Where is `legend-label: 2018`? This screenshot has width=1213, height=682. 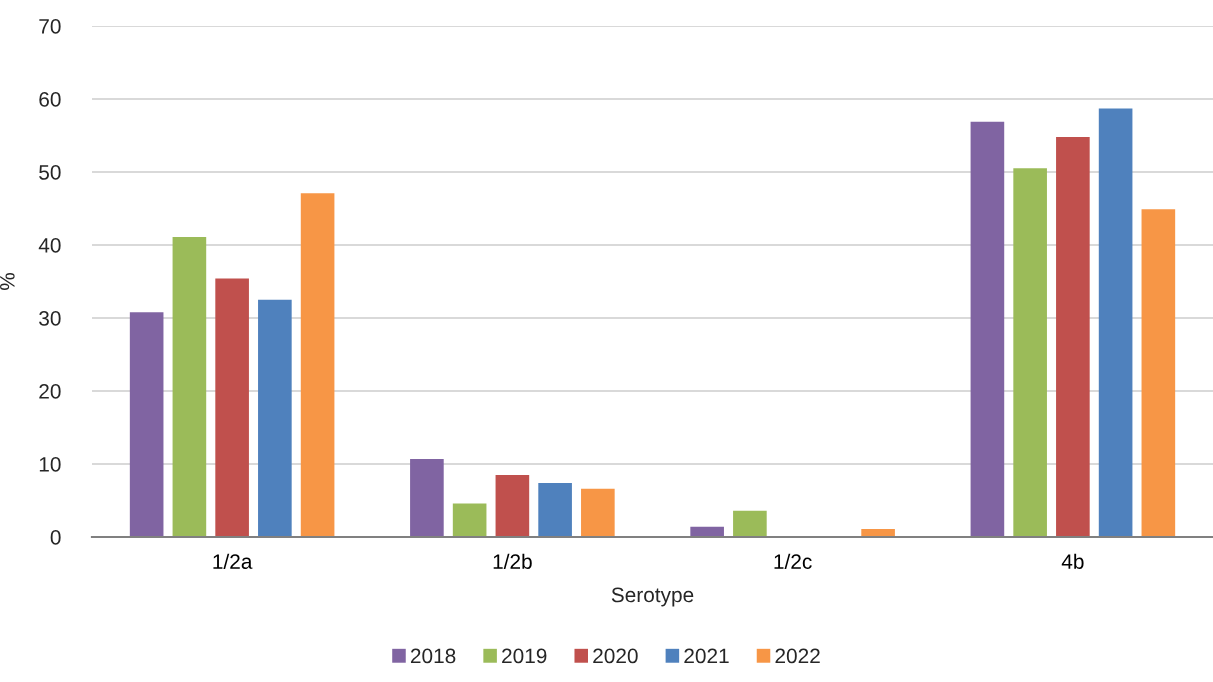 legend-label: 2018 is located at coordinates (433, 656).